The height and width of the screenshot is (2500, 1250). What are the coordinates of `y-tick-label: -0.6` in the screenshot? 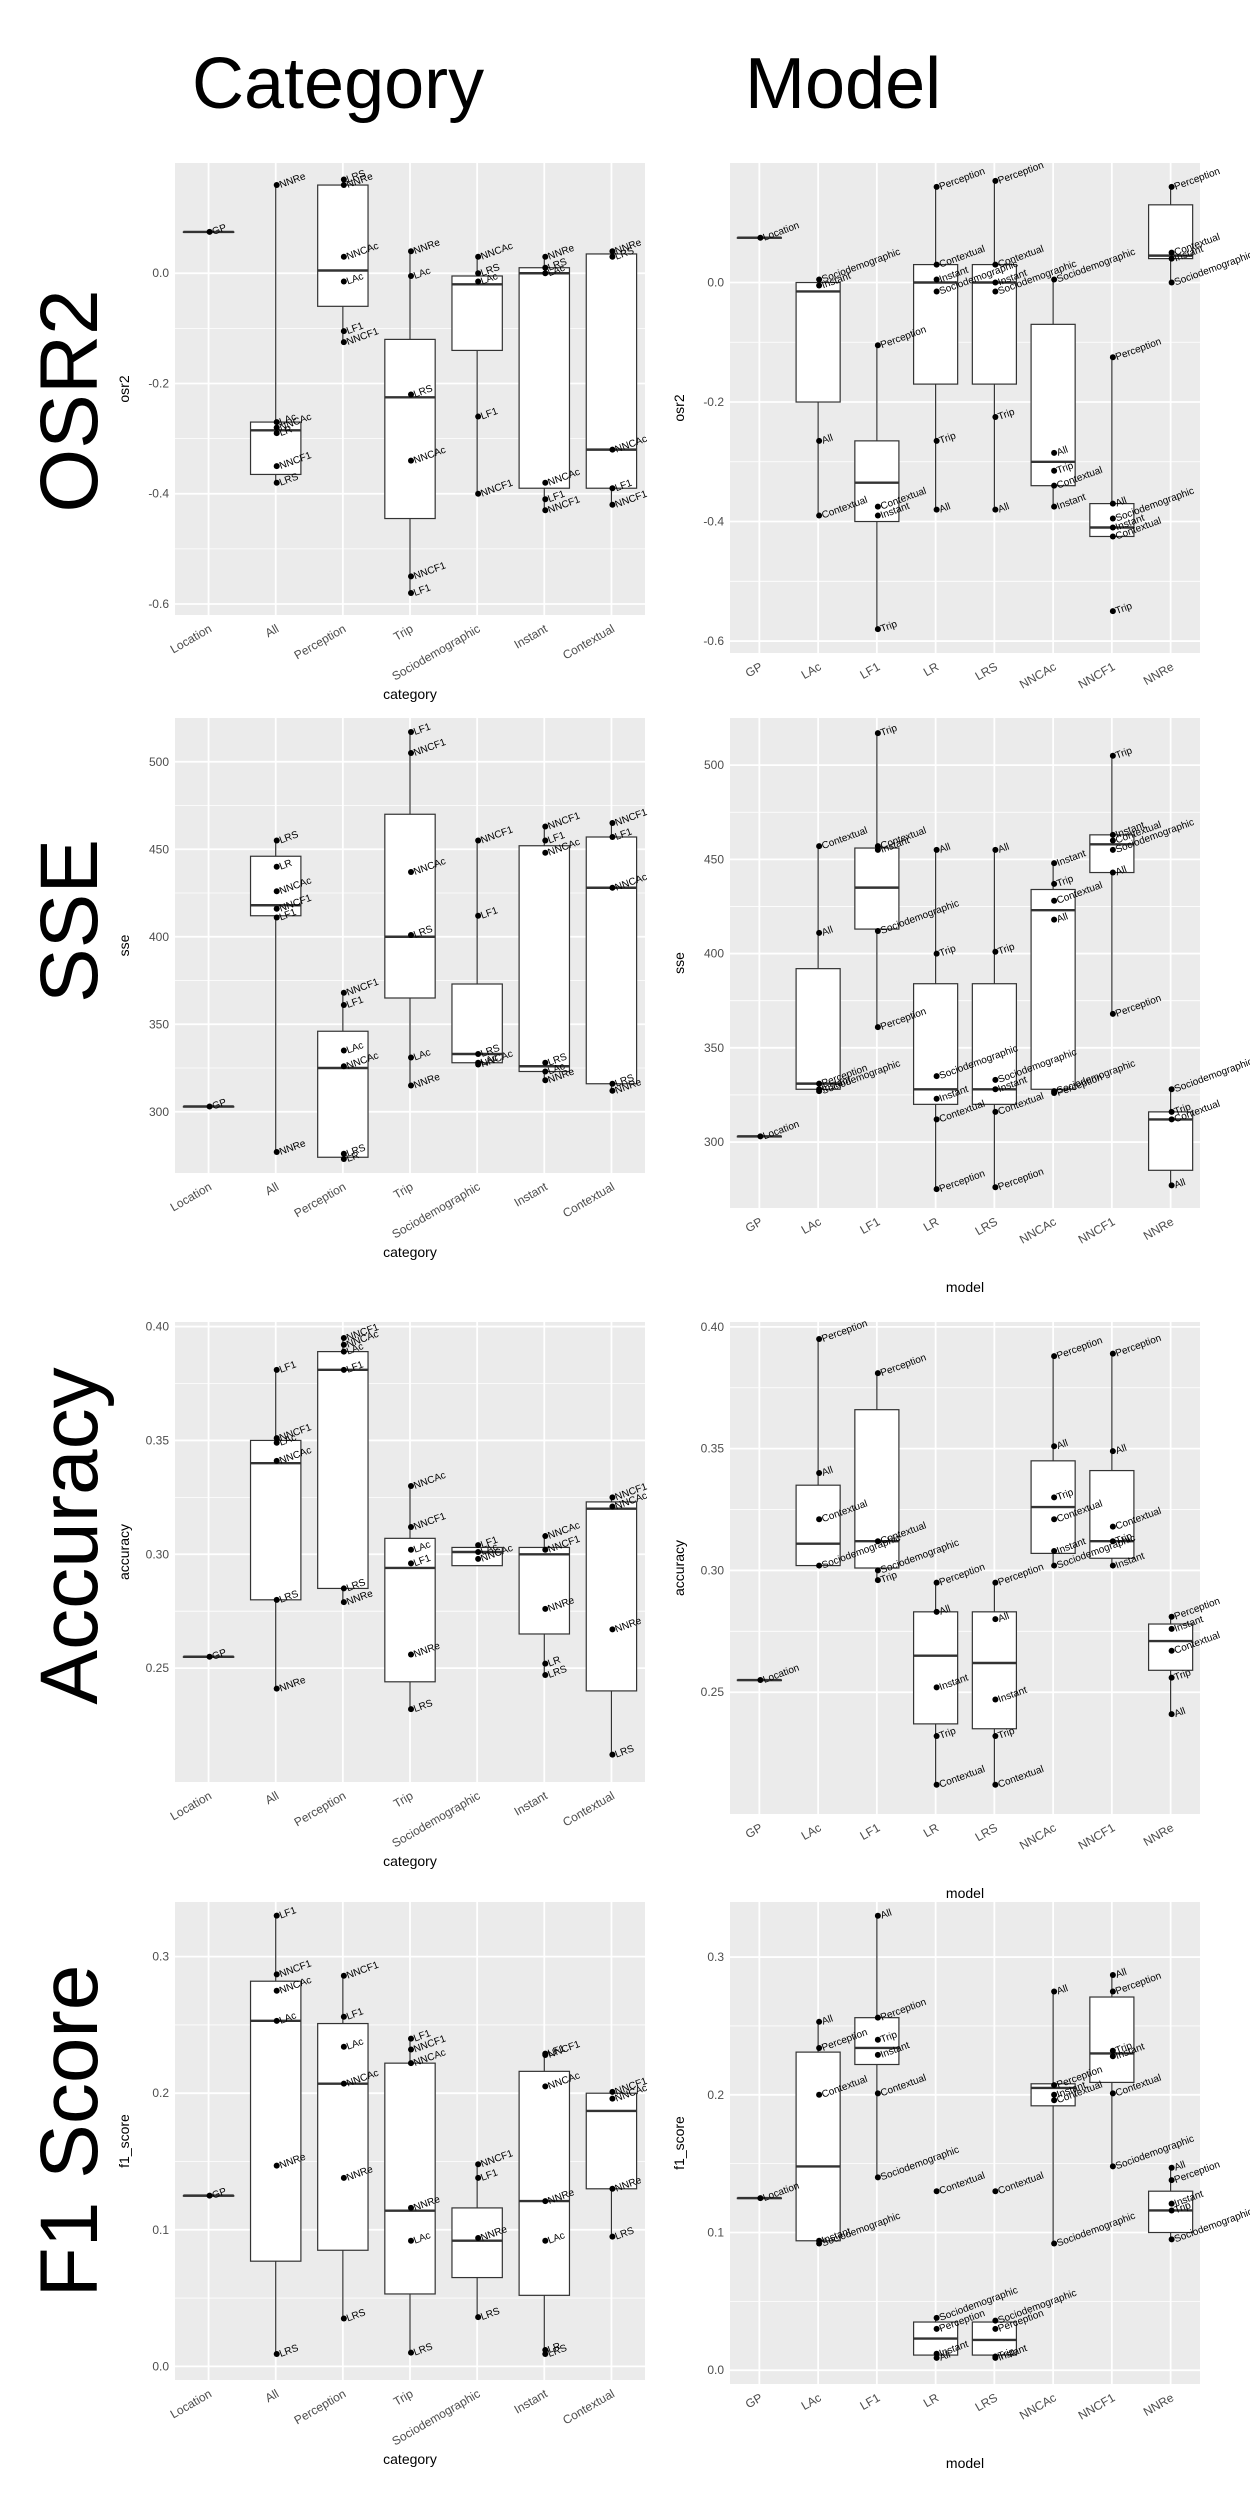 It's located at (158, 604).